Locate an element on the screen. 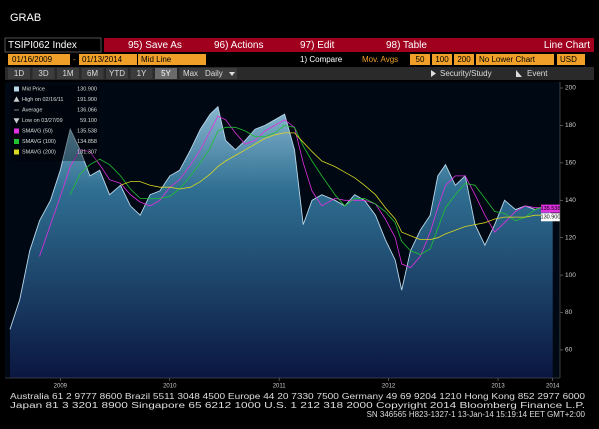 The image size is (599, 429). legend-value: 131.307 is located at coordinates (87, 152).